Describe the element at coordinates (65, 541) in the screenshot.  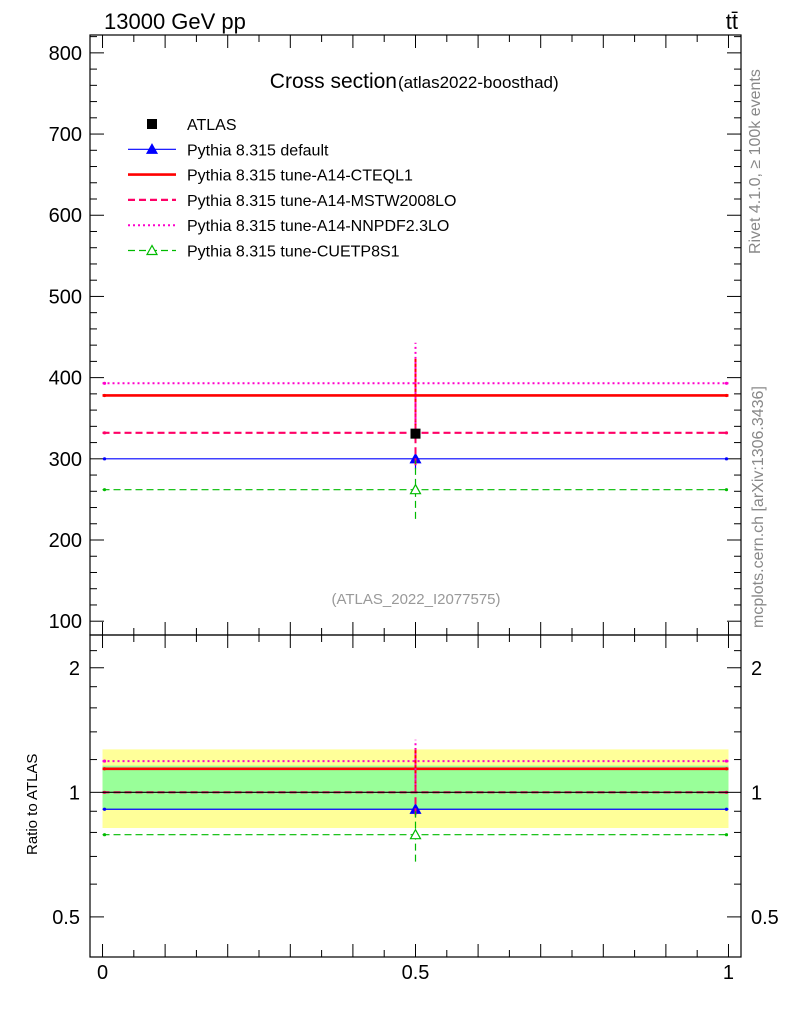
I see `main-y-tick-label: 200` at that location.